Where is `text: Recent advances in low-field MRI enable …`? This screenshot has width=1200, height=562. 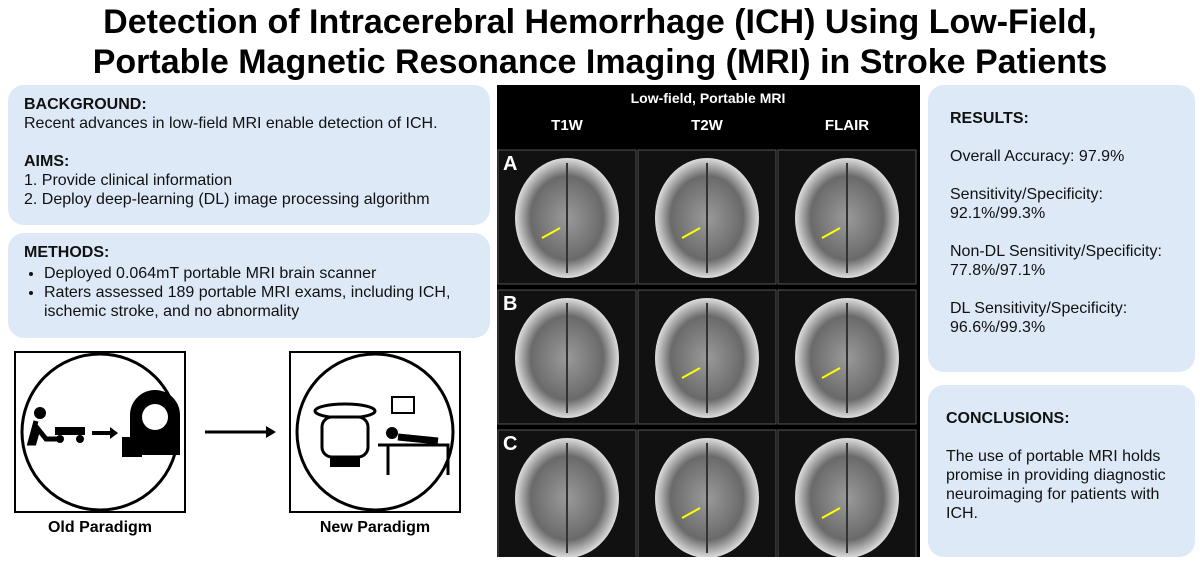
text: Recent advances in low-field MRI enable … is located at coordinates (231, 123).